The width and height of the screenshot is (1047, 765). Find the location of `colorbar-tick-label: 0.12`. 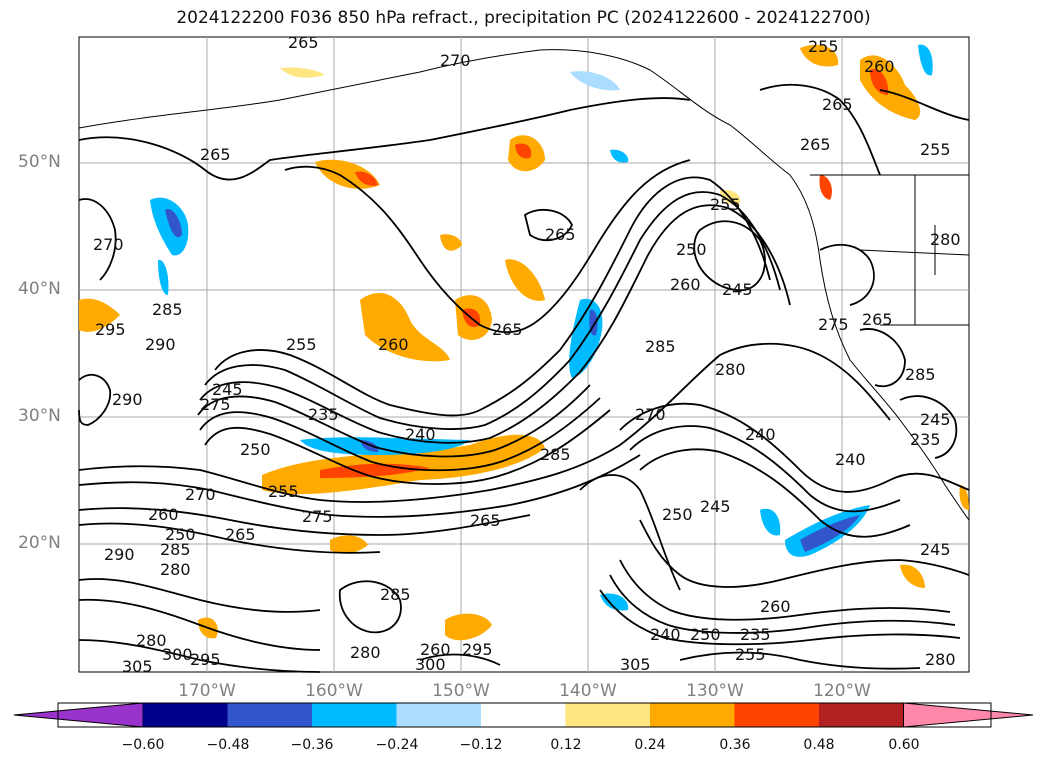

colorbar-tick-label: 0.12 is located at coordinates (566, 745).